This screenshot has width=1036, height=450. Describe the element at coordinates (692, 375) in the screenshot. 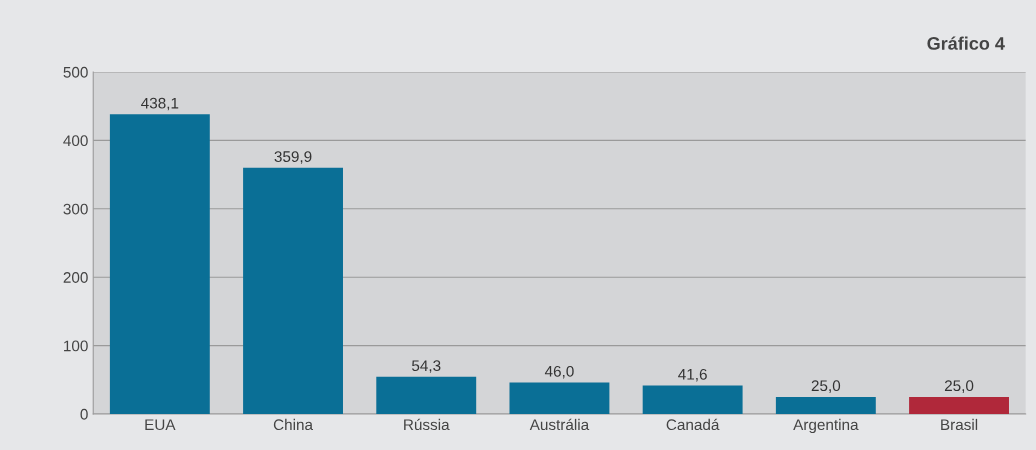

I see `data-label: 41,6` at that location.